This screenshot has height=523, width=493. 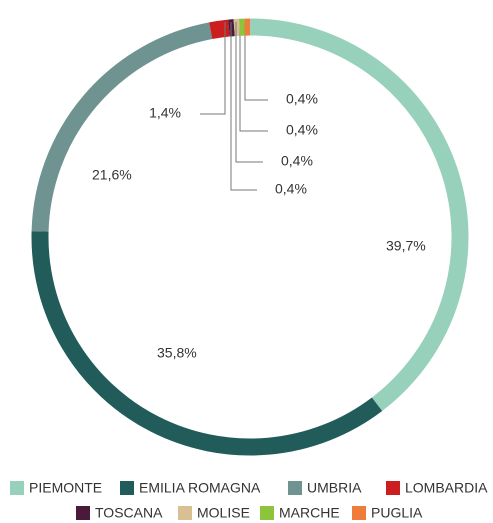 What do you see at coordinates (406, 246) in the screenshot?
I see `data-label: 39,7%` at bounding box center [406, 246].